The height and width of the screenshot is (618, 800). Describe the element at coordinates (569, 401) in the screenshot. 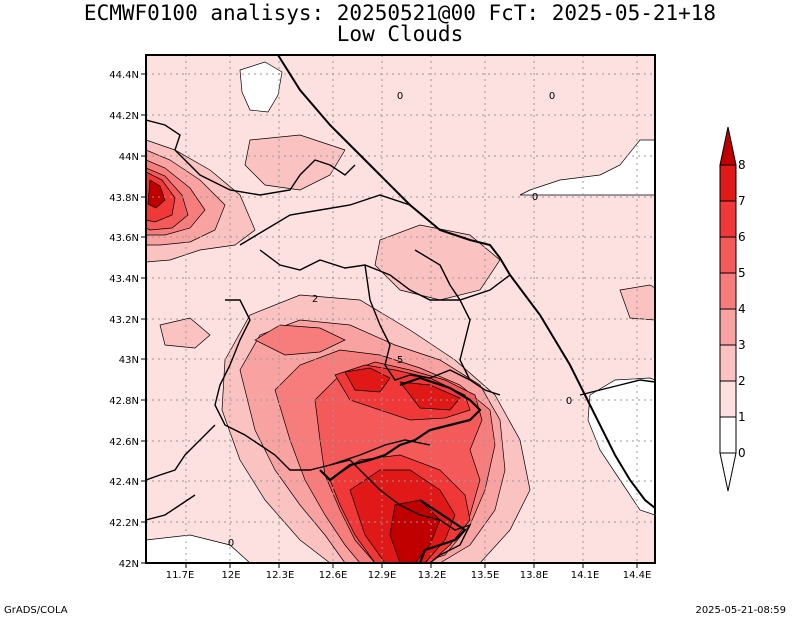

I see `contour-label-0-se: 0` at that location.